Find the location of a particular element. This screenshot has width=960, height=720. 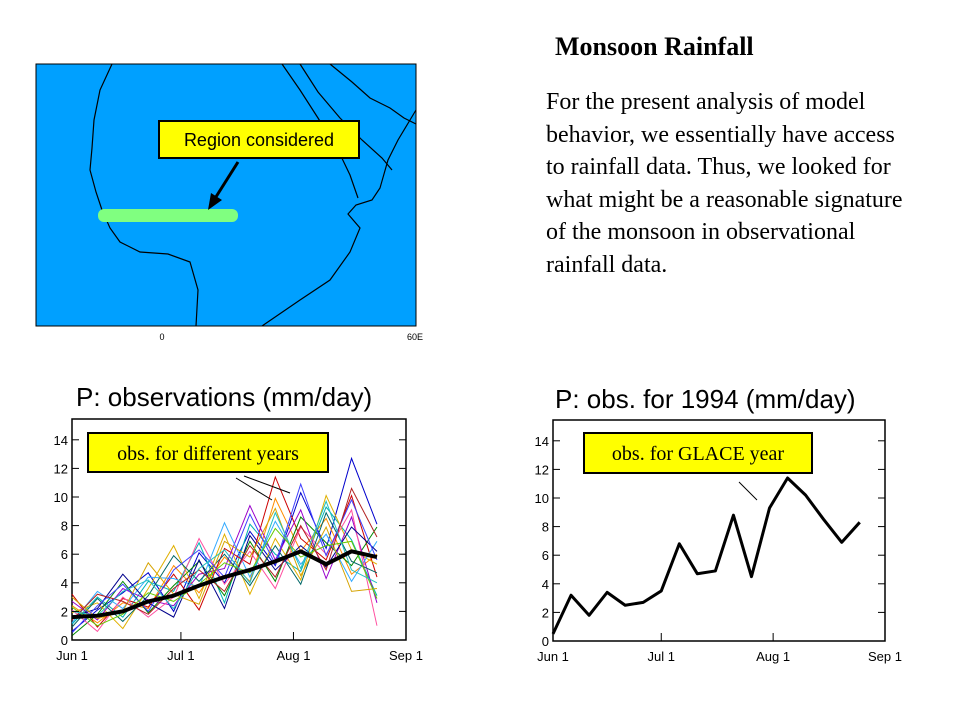

chart1-axes: 0 2 4 6 8 10 12 14 Jun 1 Jul 1 Aug 1 Sep 1 is located at coordinates (238, 548).